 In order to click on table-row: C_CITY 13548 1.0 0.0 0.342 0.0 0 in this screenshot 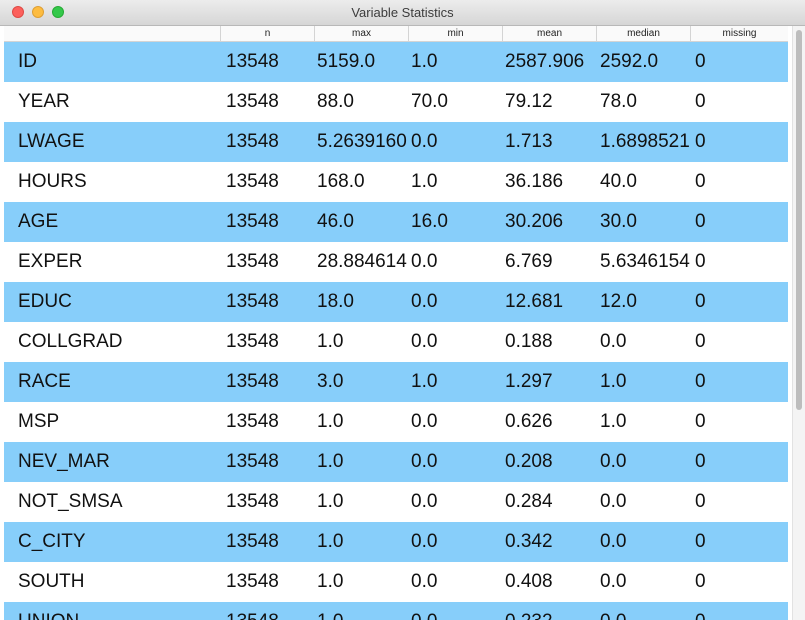, I will do `click(396, 542)`.